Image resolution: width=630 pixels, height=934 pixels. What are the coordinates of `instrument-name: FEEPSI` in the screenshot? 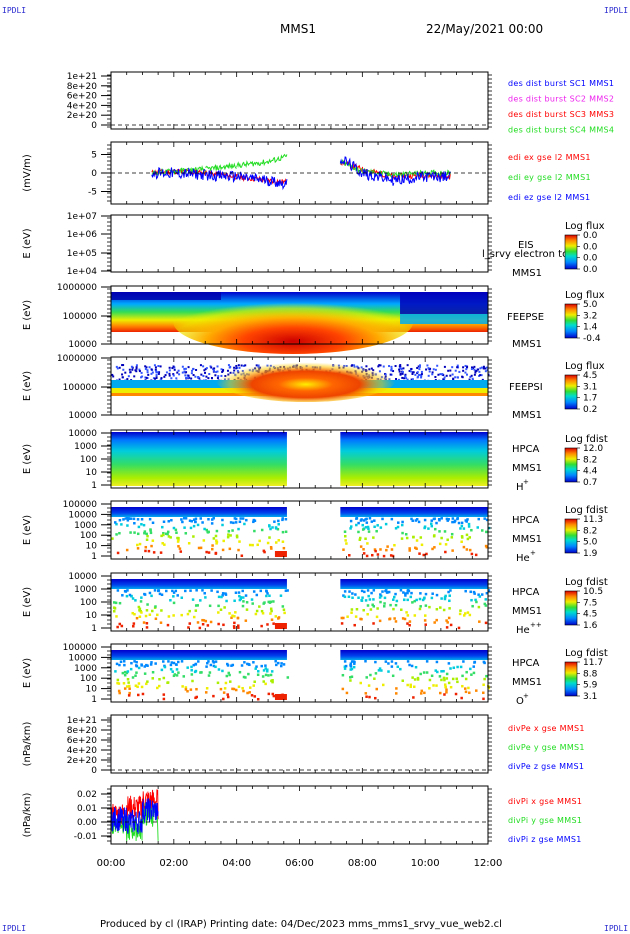 It's located at (526, 387).